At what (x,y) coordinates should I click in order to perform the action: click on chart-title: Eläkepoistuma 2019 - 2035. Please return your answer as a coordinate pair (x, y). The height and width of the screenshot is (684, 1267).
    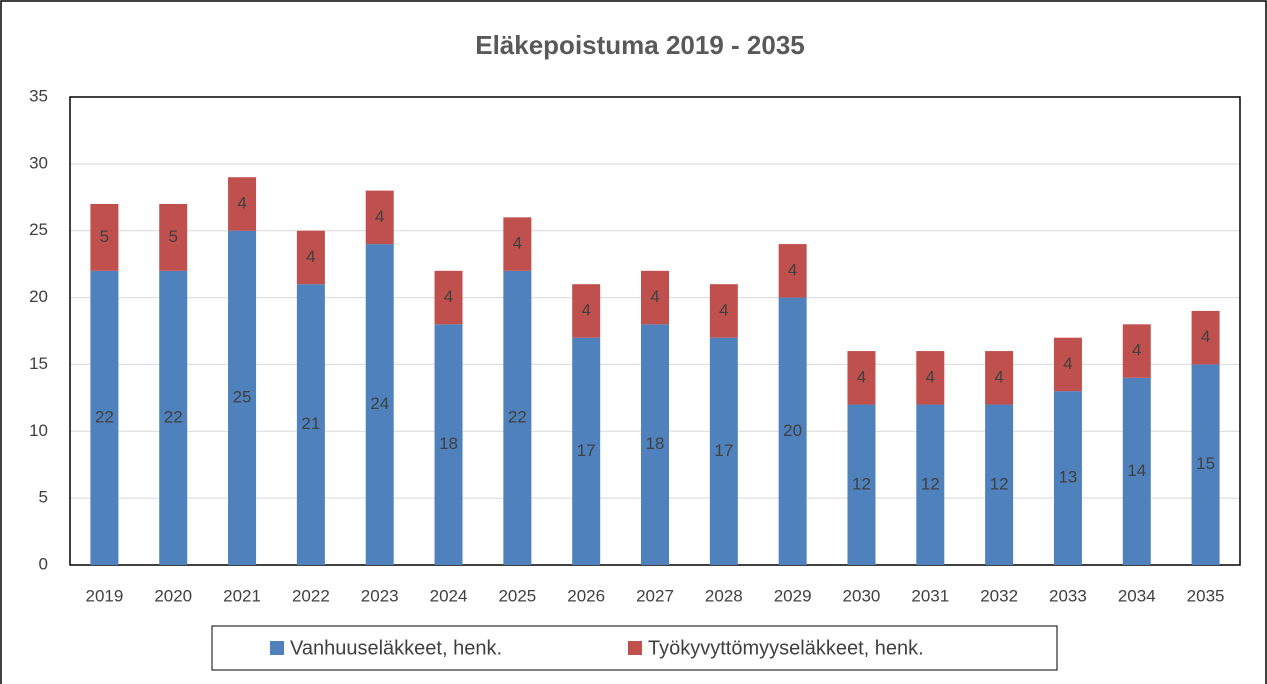
    Looking at the image, I should click on (640, 45).